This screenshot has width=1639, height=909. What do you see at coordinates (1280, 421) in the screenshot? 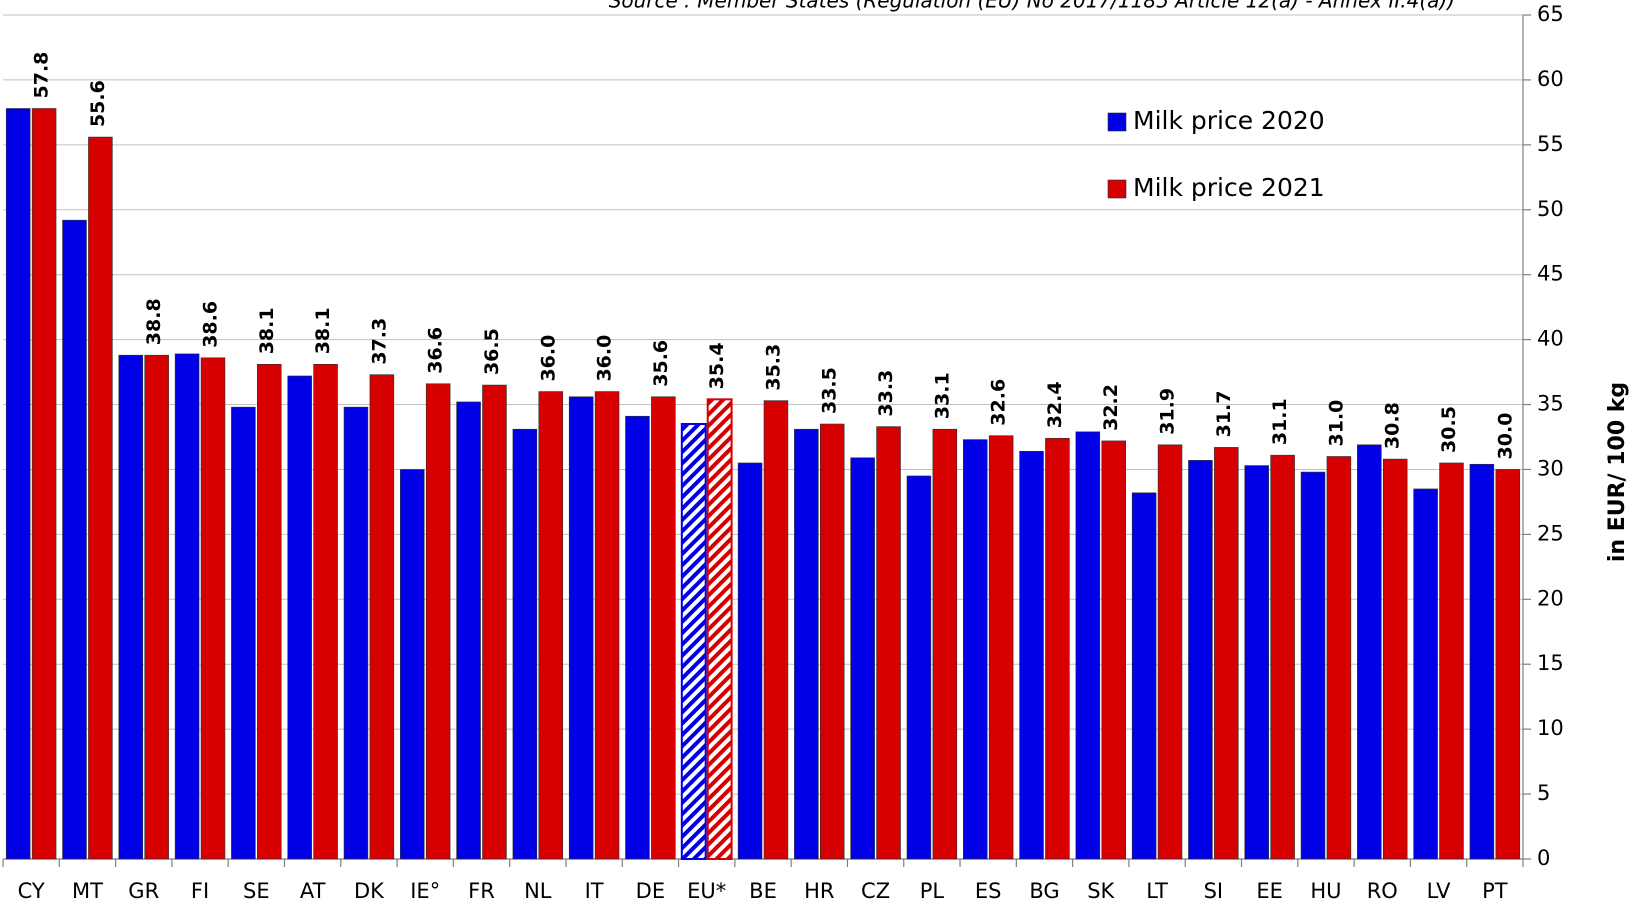
I see `data-label: 31.1` at bounding box center [1280, 421].